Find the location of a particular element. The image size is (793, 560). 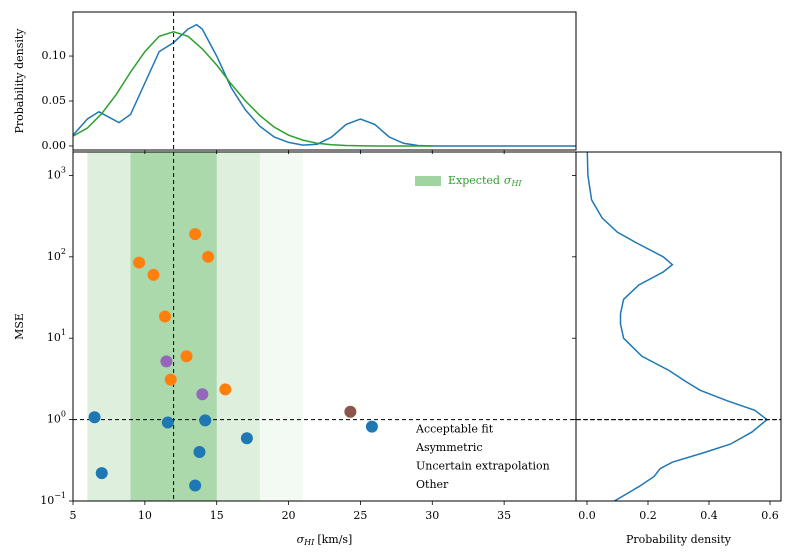

x-tick-label: 30 is located at coordinates (432, 515).